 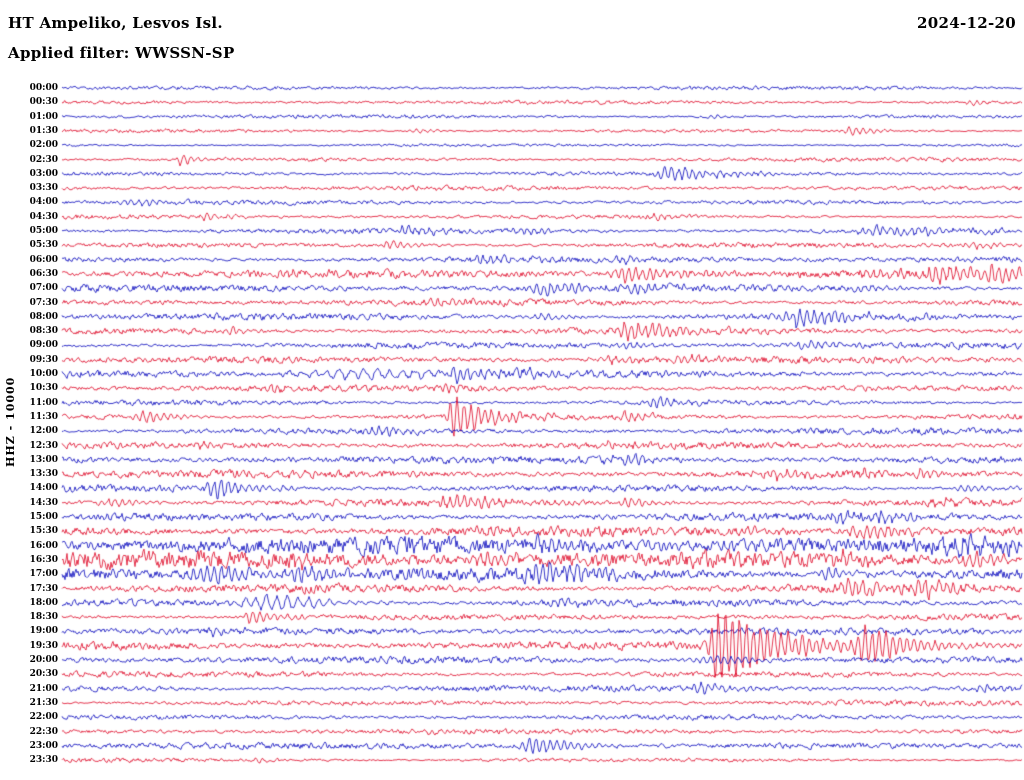 What do you see at coordinates (43, 645) in the screenshot?
I see `time-label: 19:30` at bounding box center [43, 645].